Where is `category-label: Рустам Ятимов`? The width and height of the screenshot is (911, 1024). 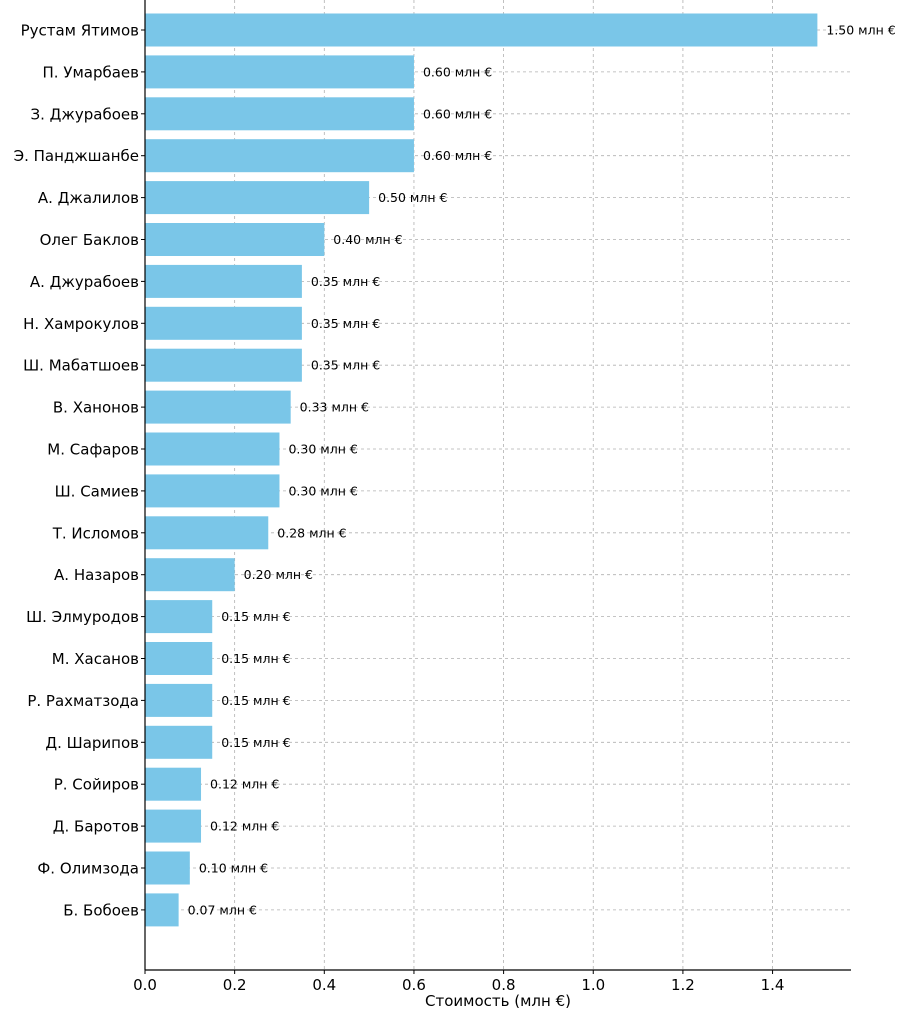 category-label: Рустам Ятимов is located at coordinates (80, 31).